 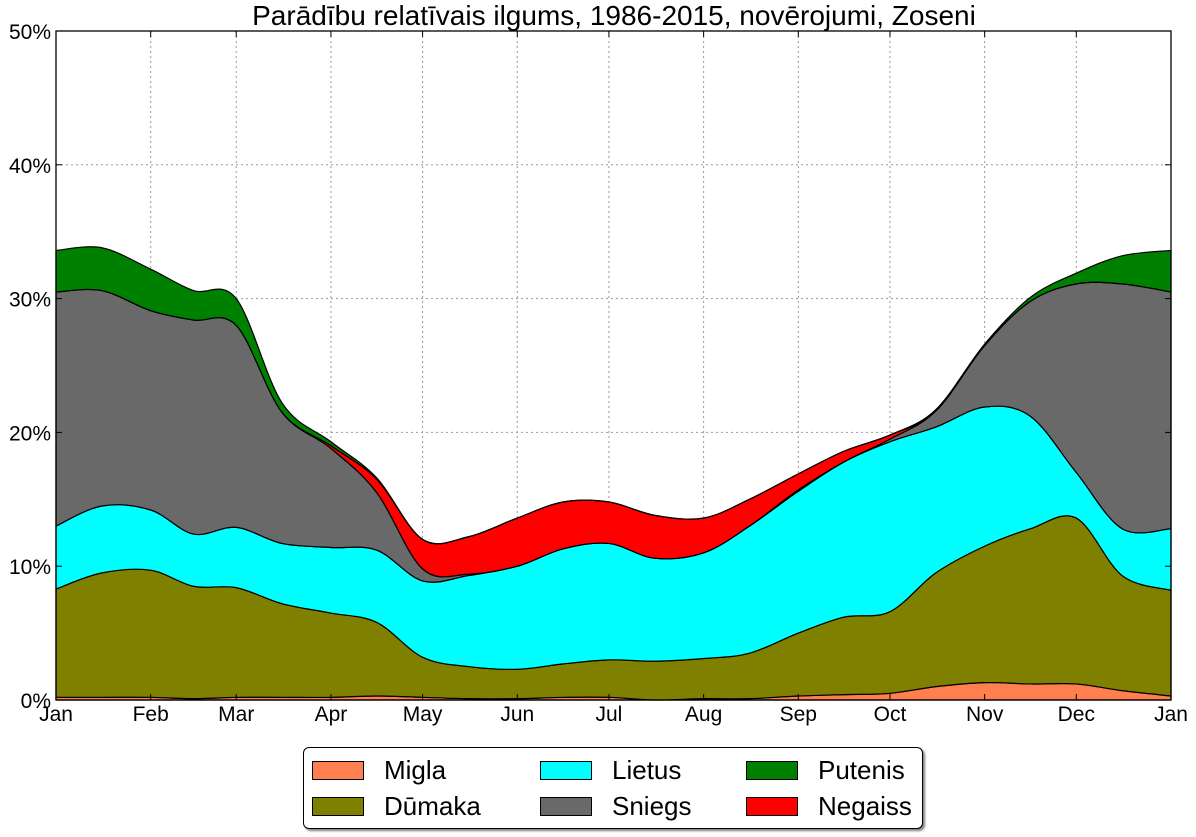 What do you see at coordinates (652, 805) in the screenshot?
I see `legend-label: Sniegs` at bounding box center [652, 805].